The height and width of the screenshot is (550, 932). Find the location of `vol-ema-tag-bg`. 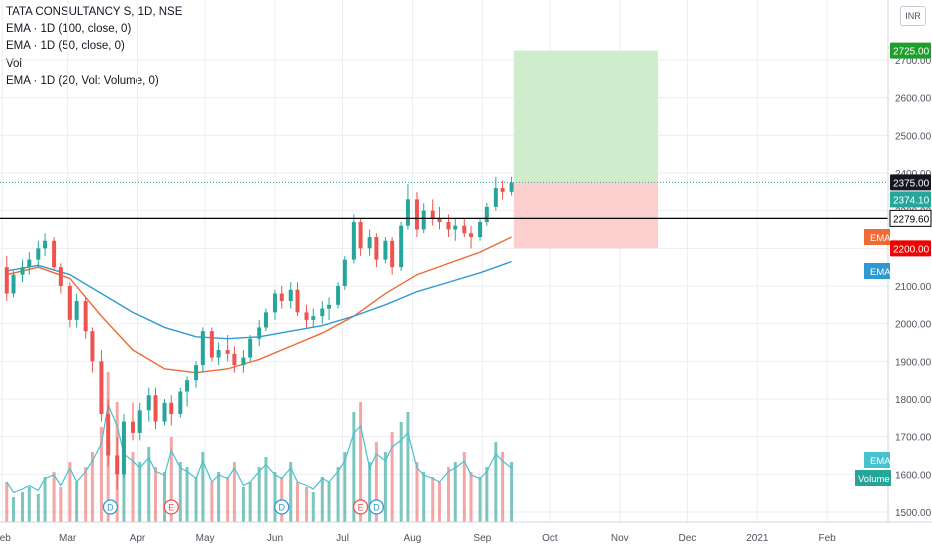

vol-ema-tag-bg is located at coordinates (877, 460).